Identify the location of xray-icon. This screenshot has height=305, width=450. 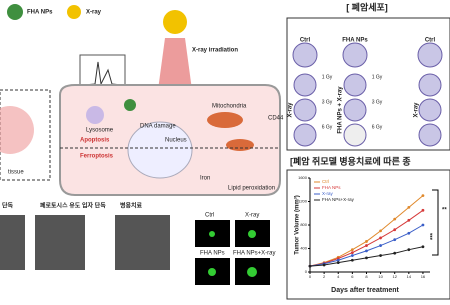
(74, 12).